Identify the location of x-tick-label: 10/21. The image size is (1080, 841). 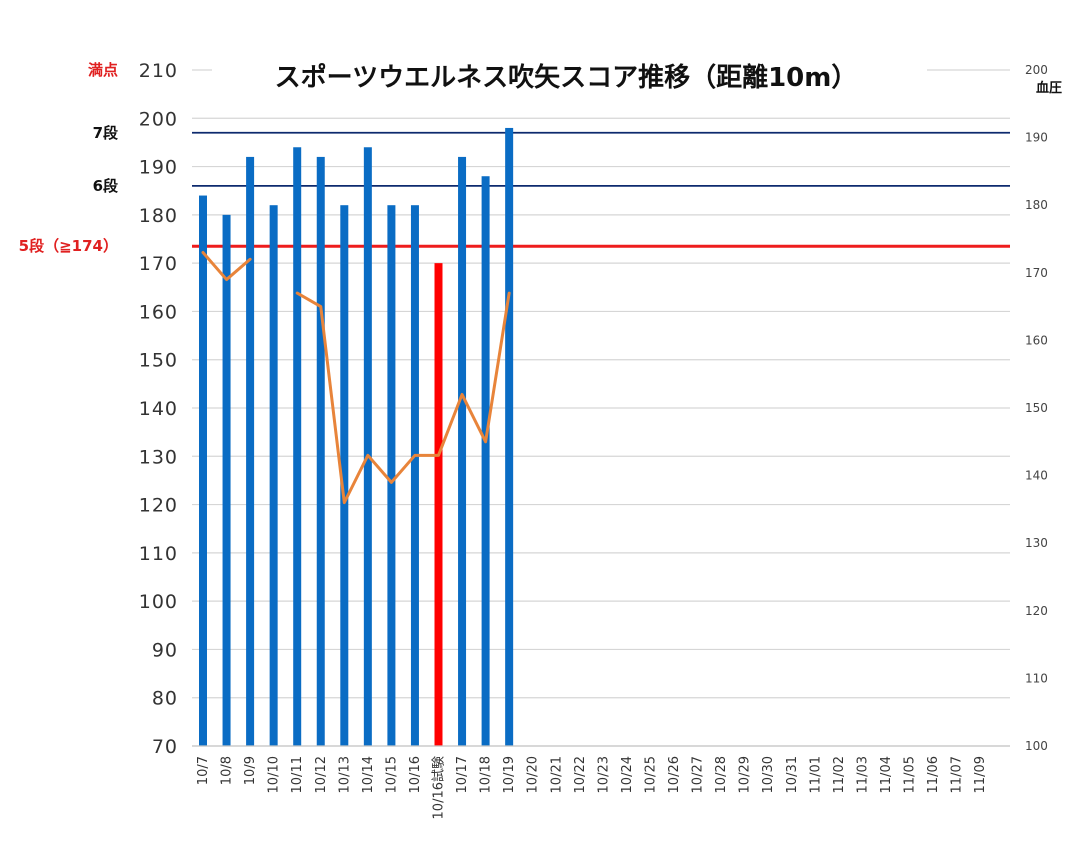
(556, 774).